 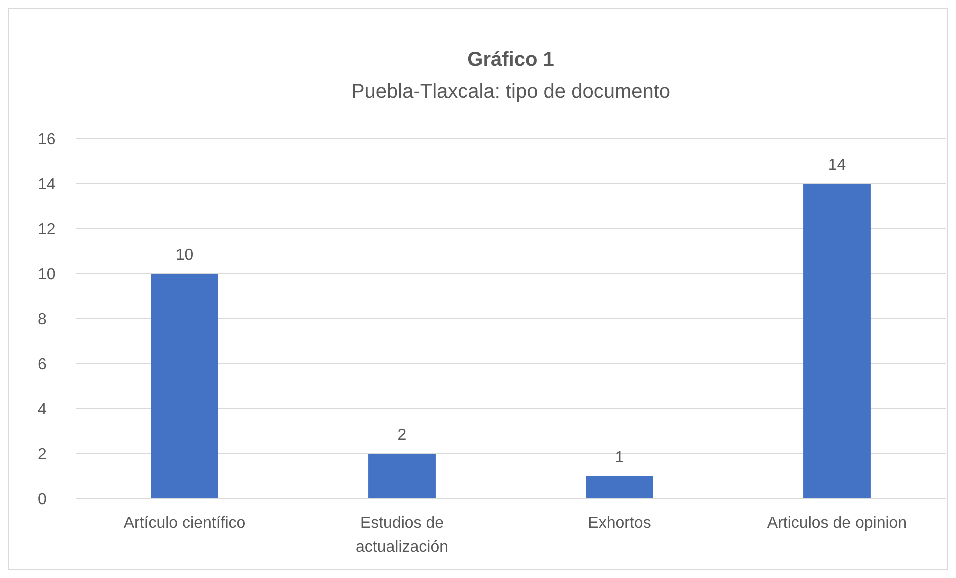 What do you see at coordinates (402, 535) in the screenshot?
I see `x-tick-label: Estudios de actualización` at bounding box center [402, 535].